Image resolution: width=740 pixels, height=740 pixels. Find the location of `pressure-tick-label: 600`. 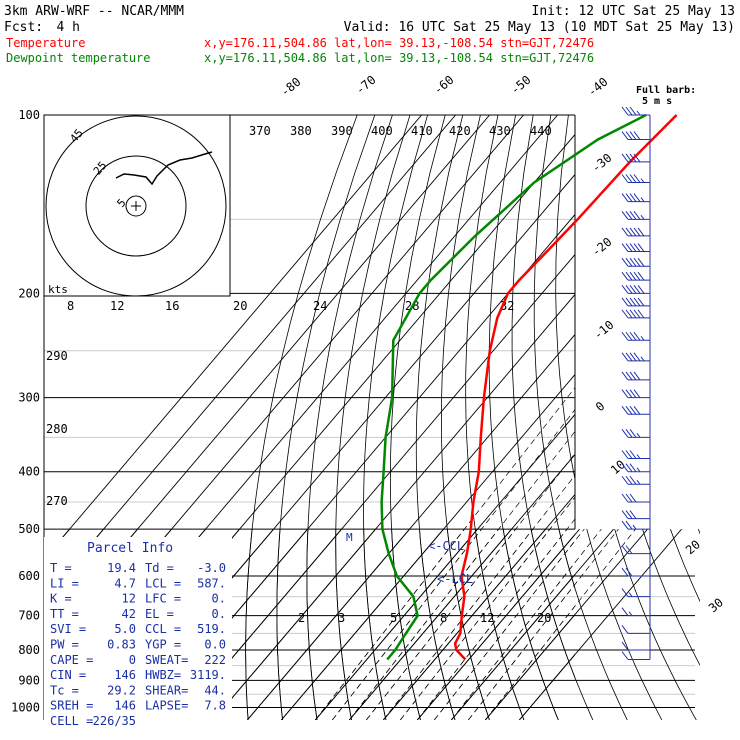

pressure-tick-label: 600 is located at coordinates (29, 576).